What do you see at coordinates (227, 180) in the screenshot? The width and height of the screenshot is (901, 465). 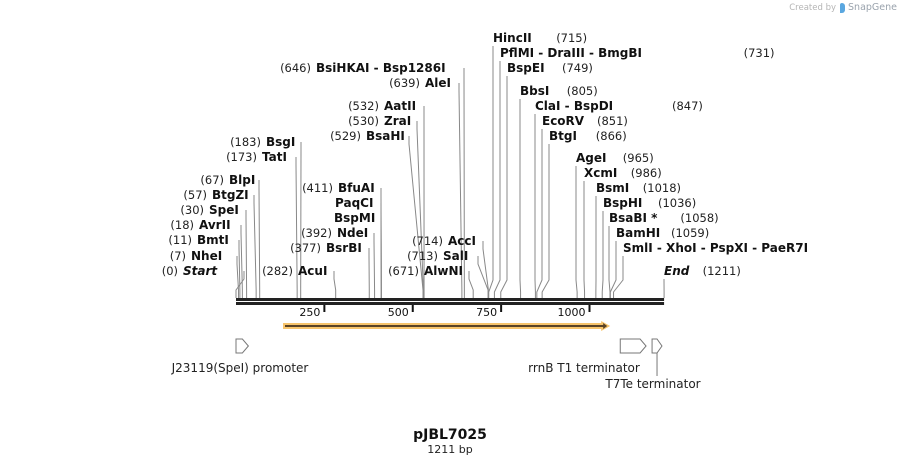 I see `restriction-site: BlpI (67)` at bounding box center [227, 180].